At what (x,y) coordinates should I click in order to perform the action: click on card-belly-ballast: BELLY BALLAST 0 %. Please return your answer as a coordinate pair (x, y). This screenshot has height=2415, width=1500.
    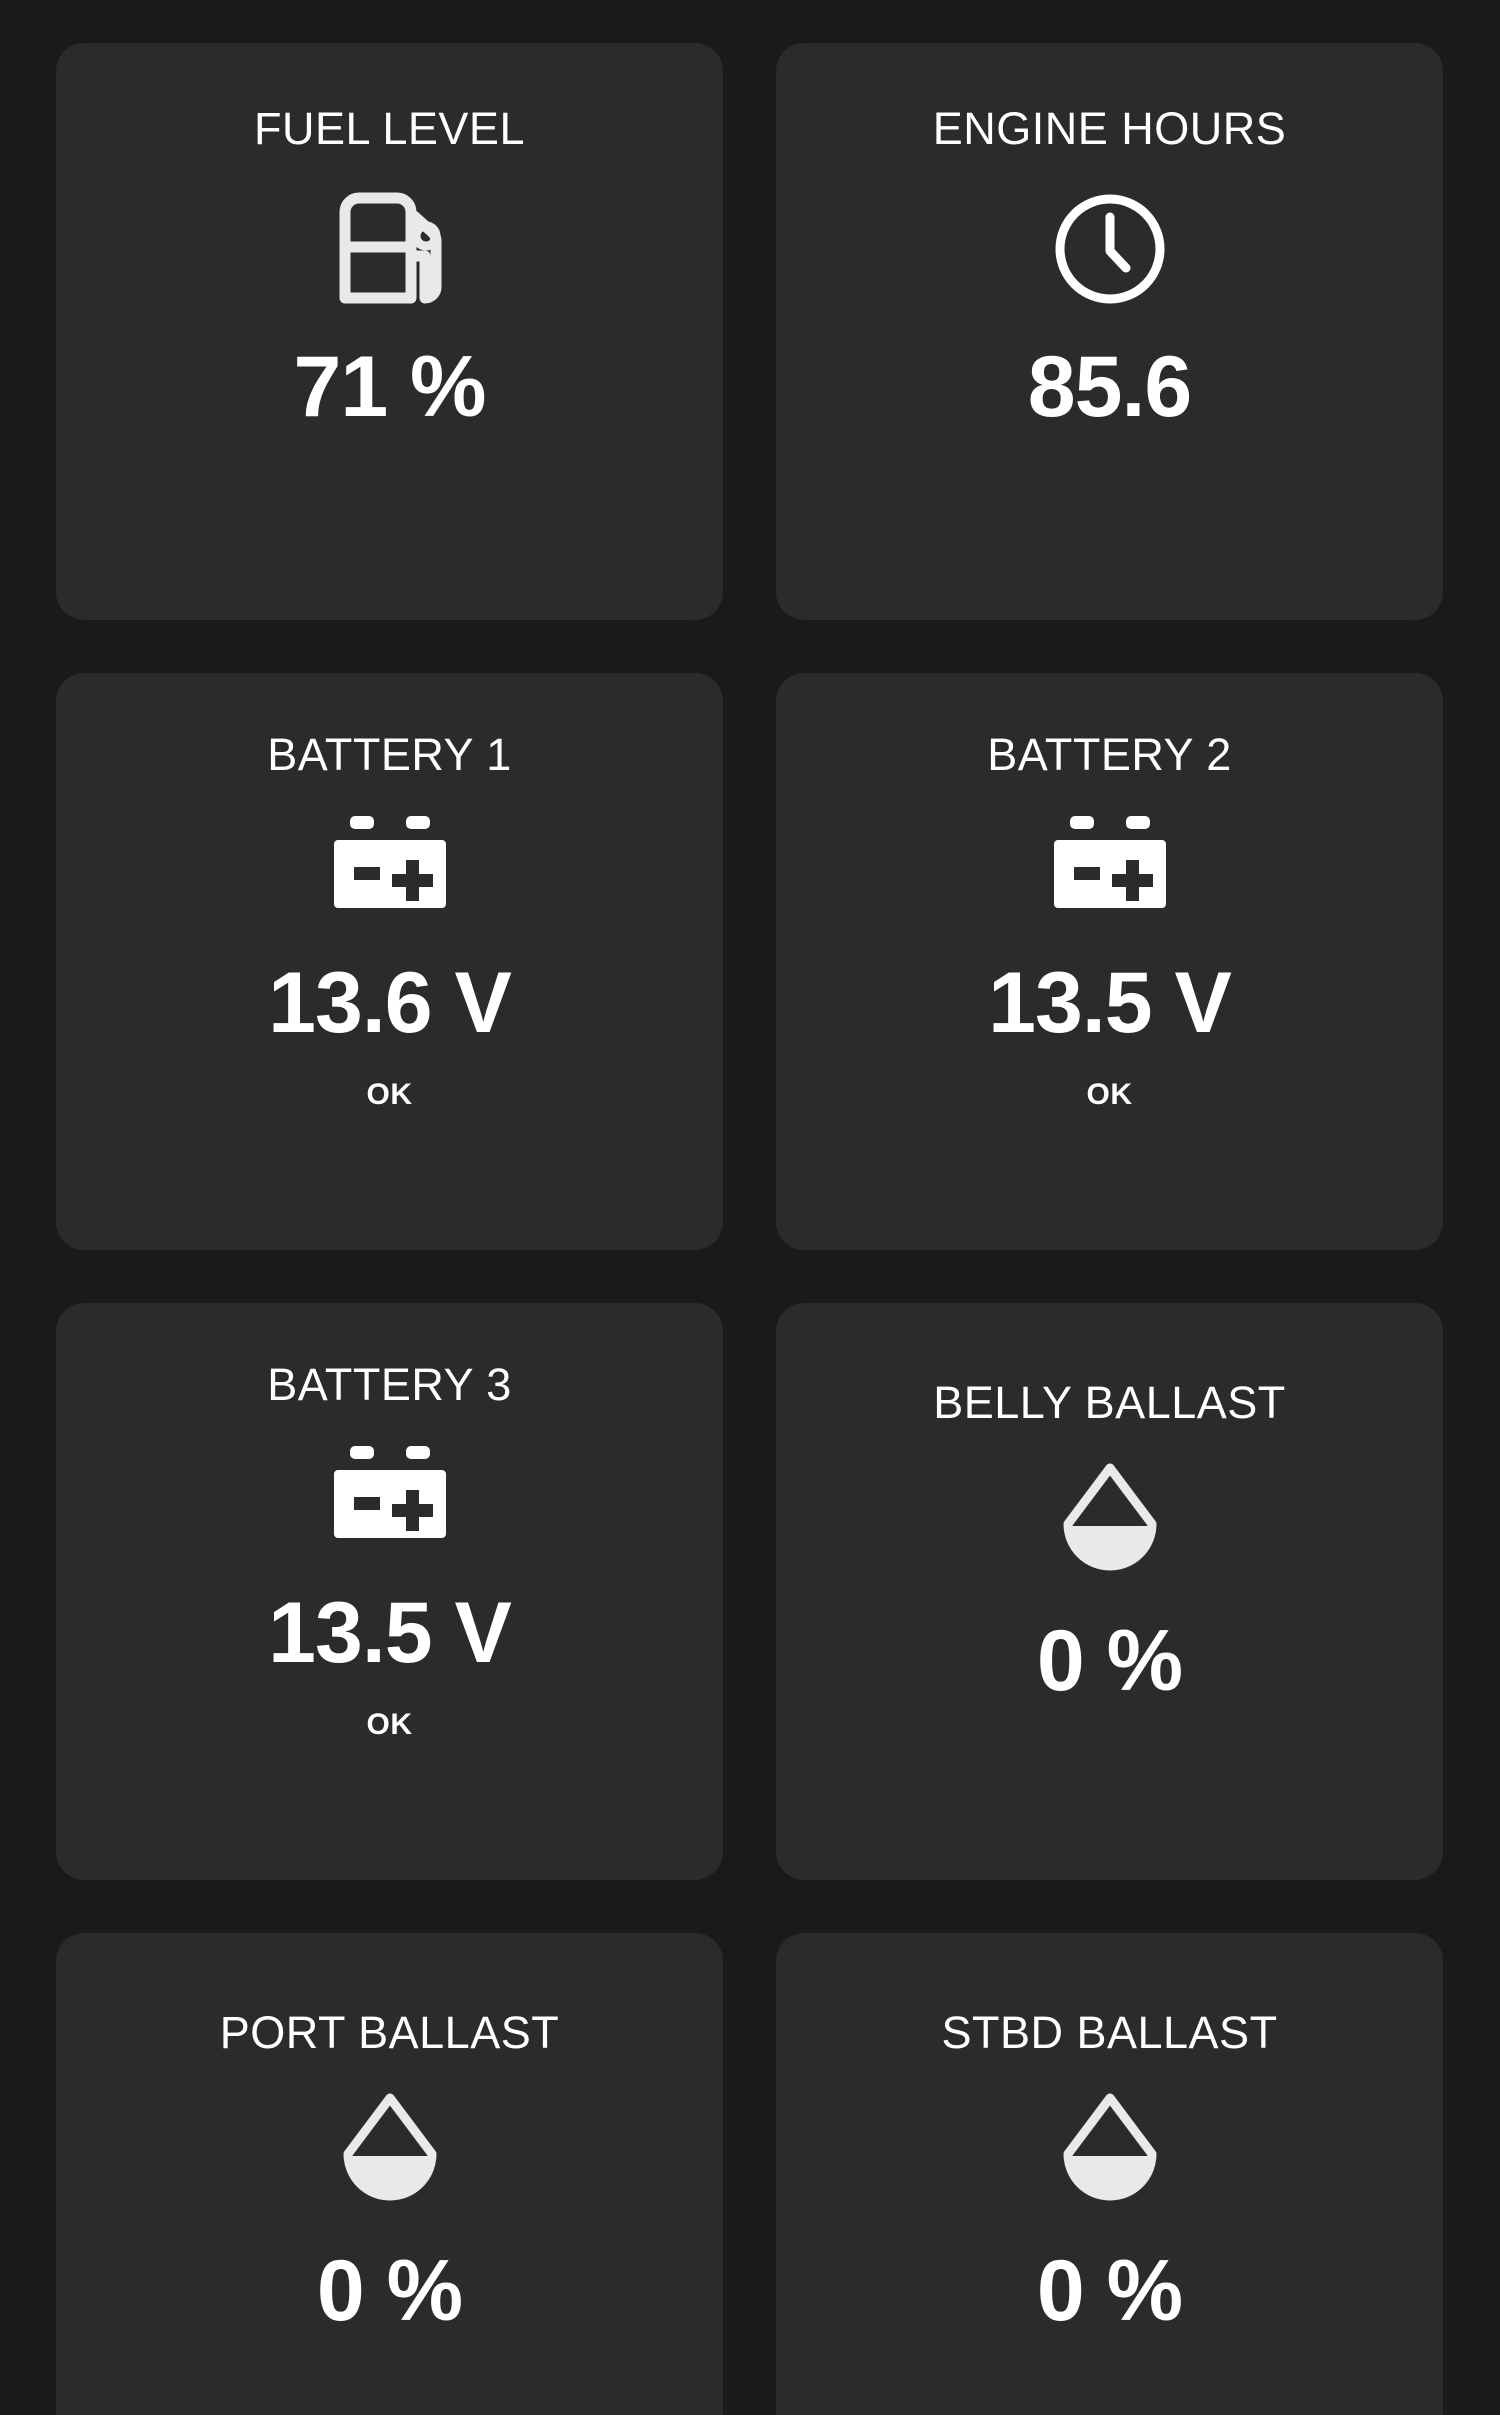
    Looking at the image, I should click on (1109, 1591).